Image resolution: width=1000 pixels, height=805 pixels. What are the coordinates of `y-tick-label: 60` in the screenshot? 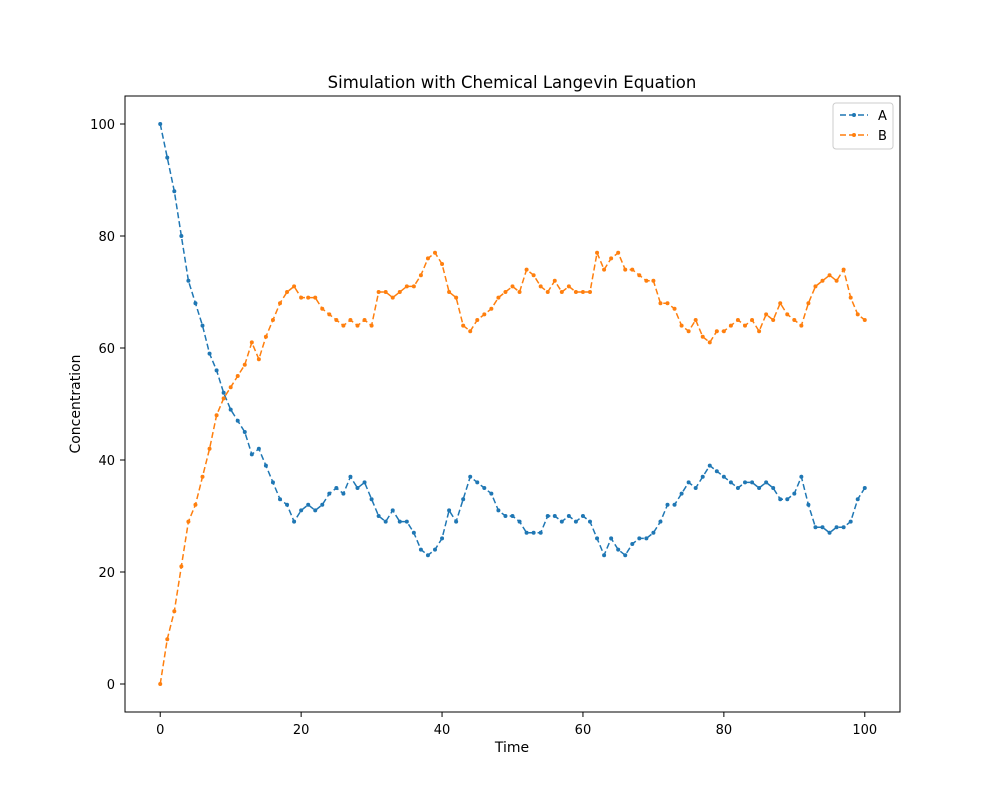 It's located at (106, 349).